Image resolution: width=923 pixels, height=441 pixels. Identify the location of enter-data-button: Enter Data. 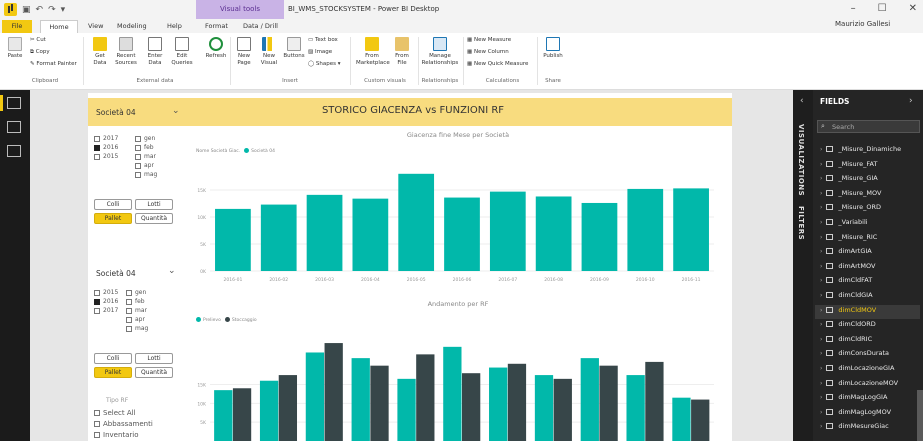
(155, 52).